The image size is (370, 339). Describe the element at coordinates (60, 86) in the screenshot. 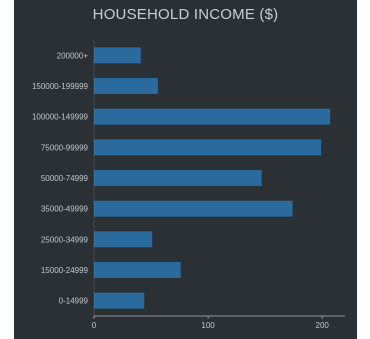

I see `category-label: 150000-199999` at that location.